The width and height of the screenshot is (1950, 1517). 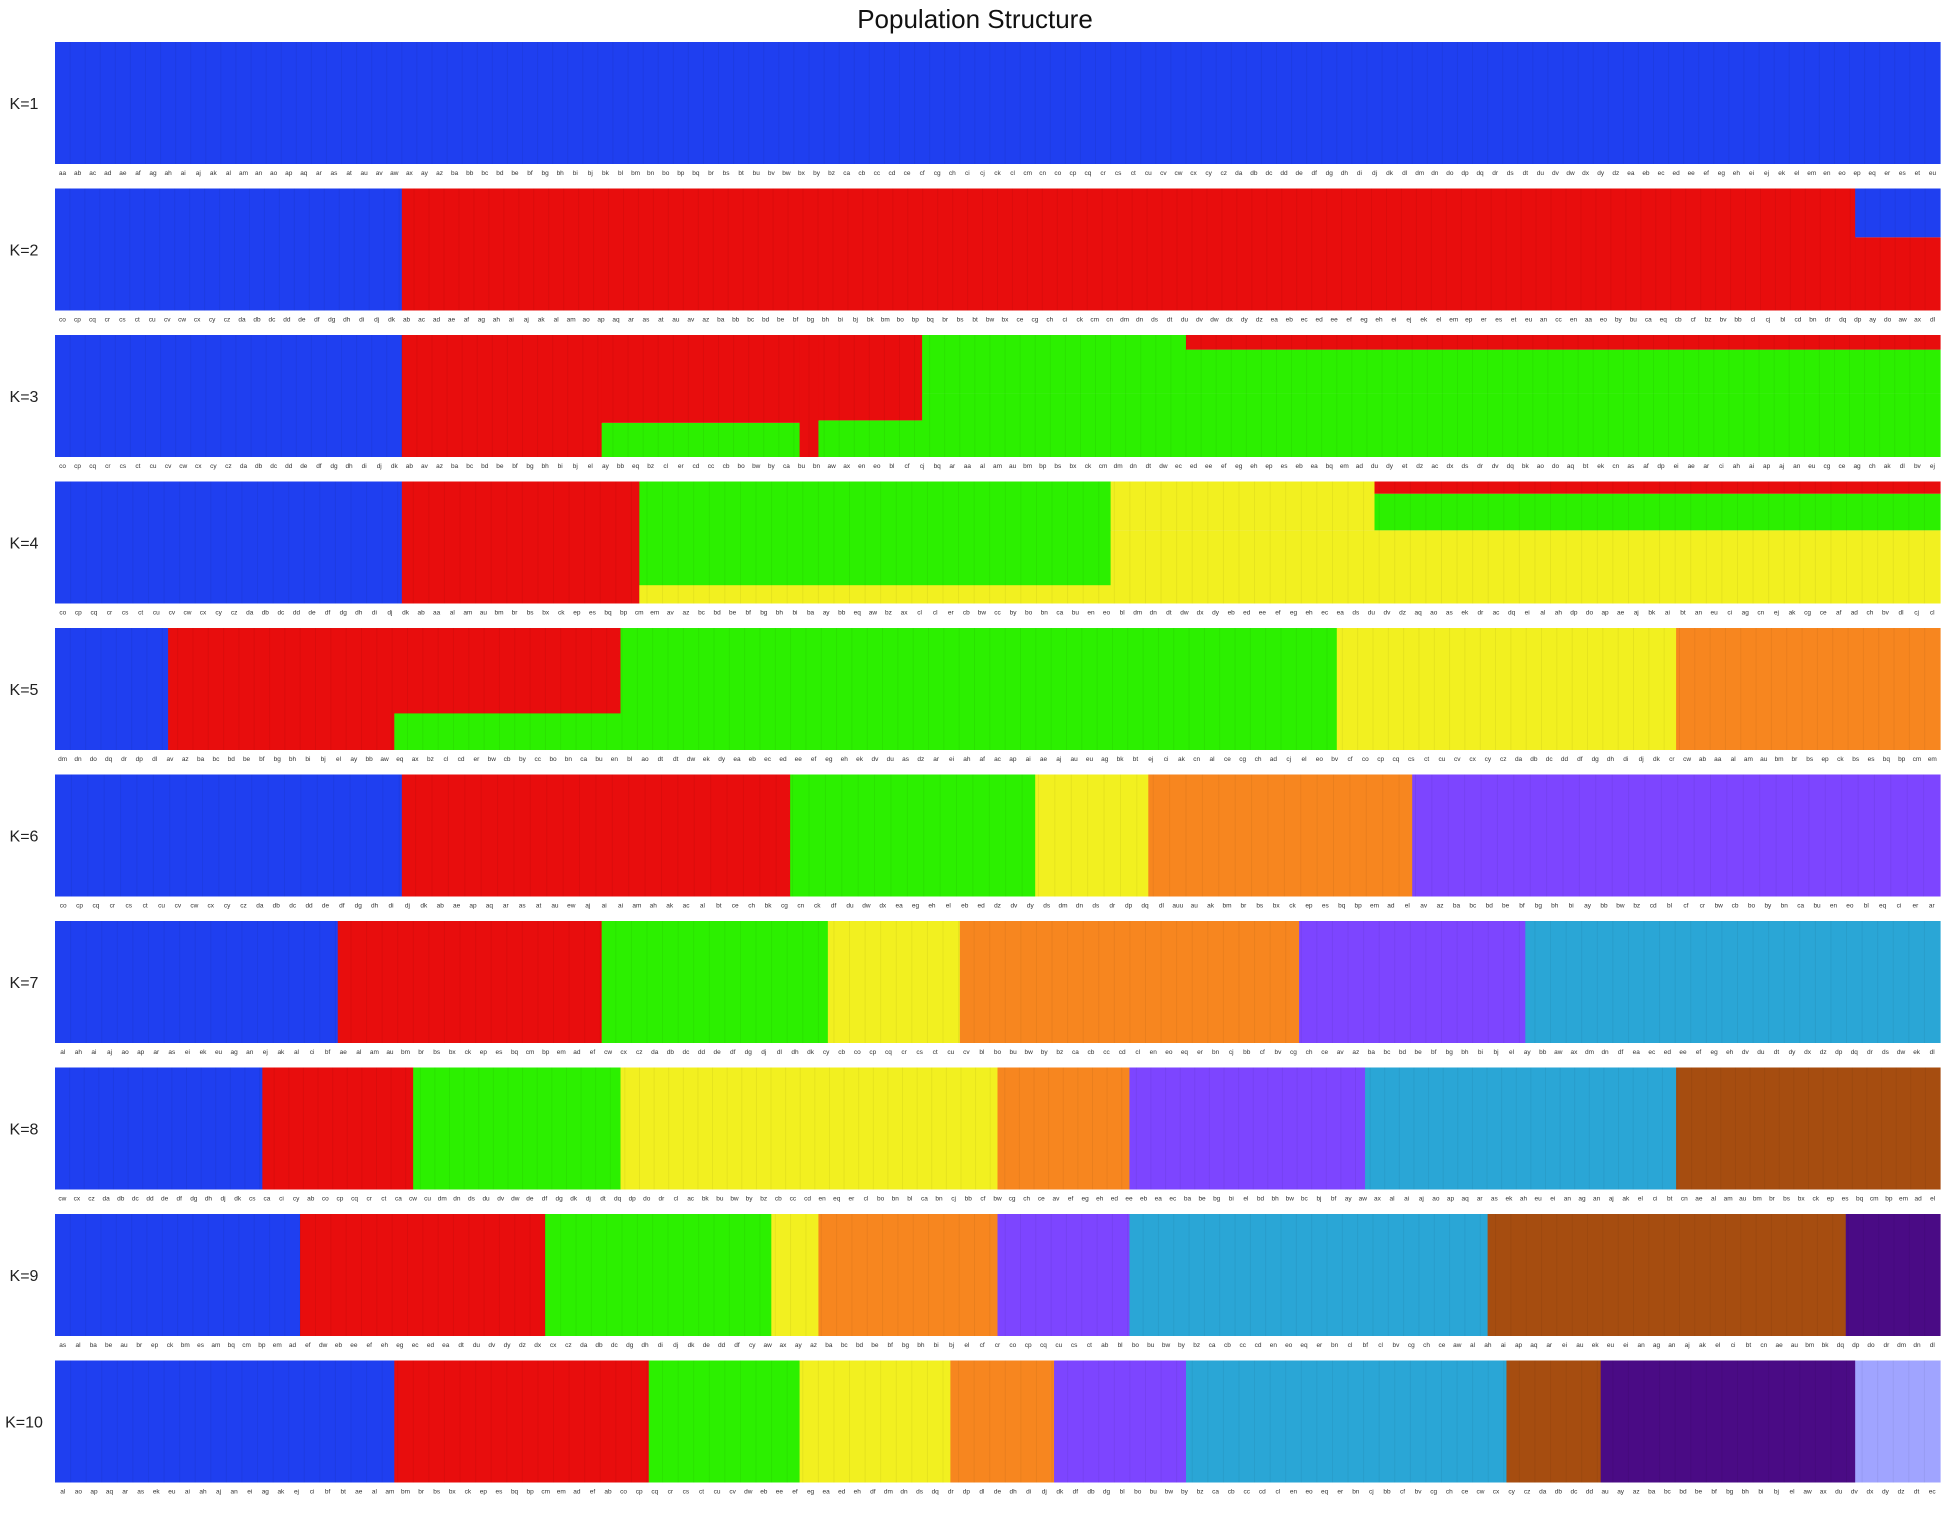 I want to click on segment-blue, so click(x=229, y=396).